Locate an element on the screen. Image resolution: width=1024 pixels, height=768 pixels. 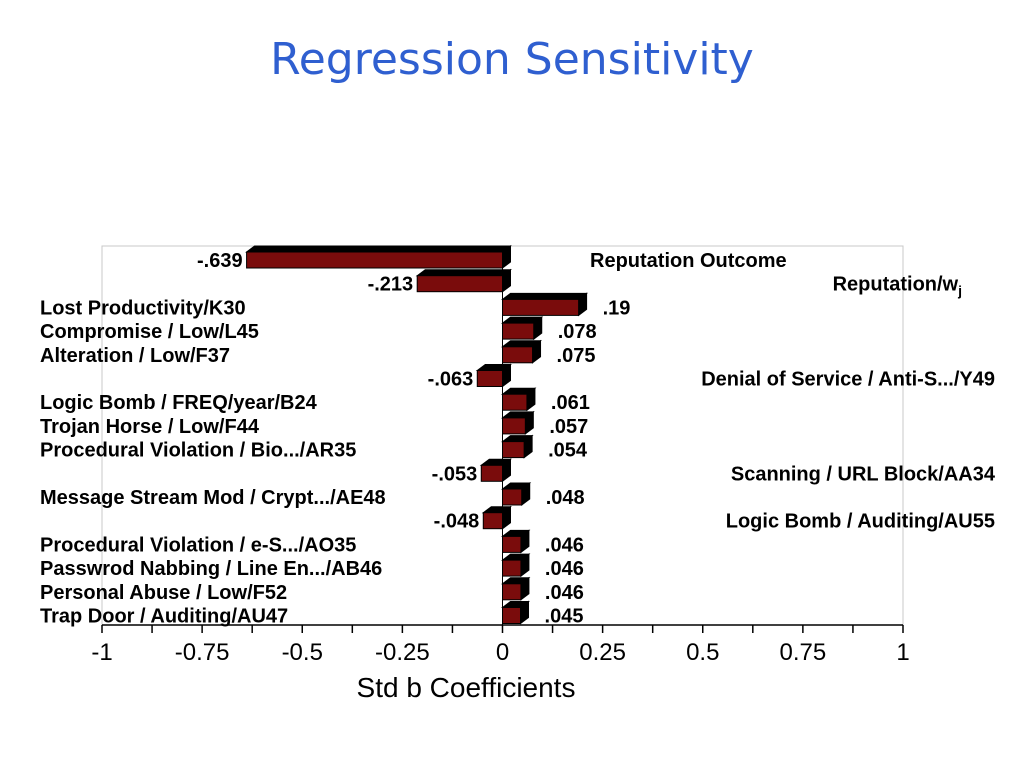
bar-category-label: Passwrod Nabbing / Line En.../AB46 is located at coordinates (211, 569).